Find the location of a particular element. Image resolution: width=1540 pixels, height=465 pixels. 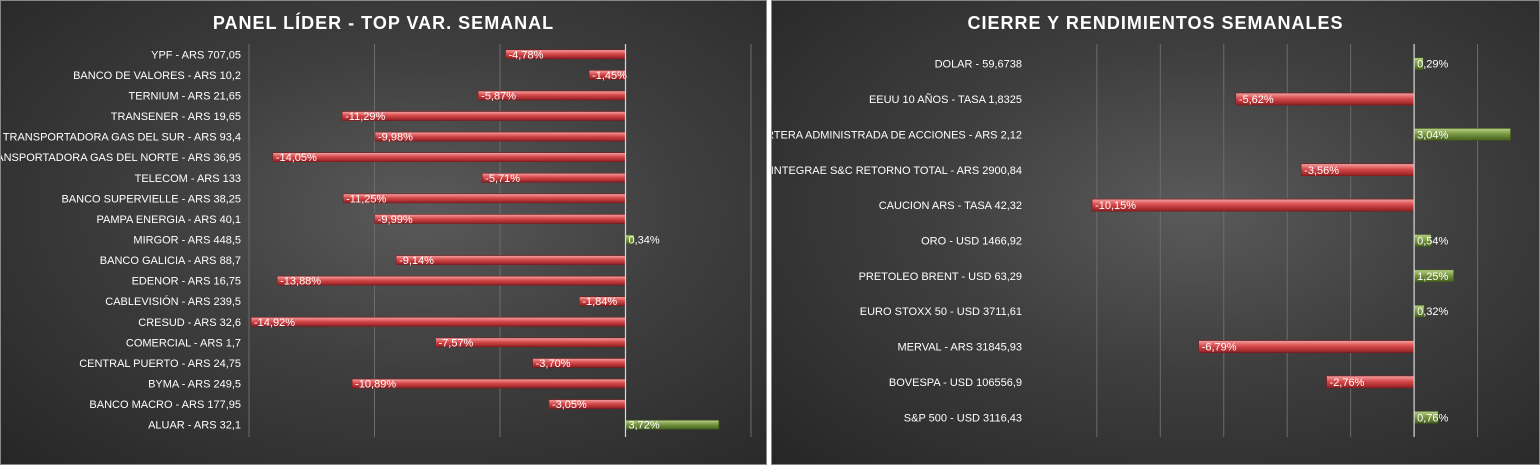

data-label: -10,15% is located at coordinates (1115, 206).